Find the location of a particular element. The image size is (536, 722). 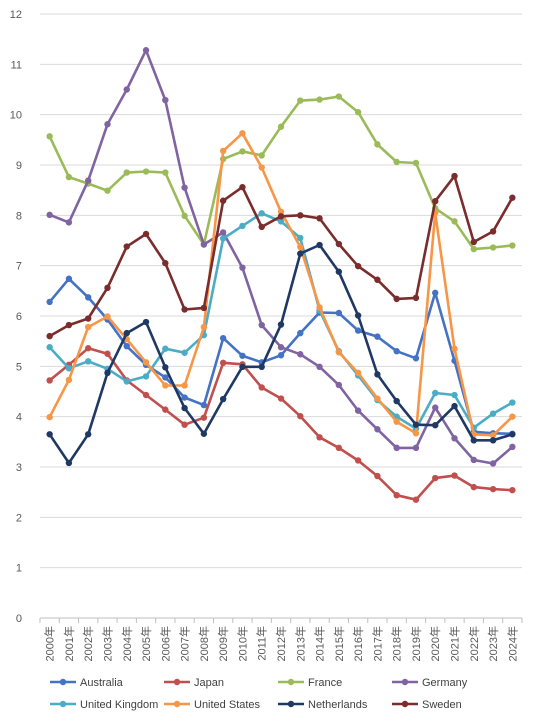

legend-label: Germany is located at coordinates (445, 683).